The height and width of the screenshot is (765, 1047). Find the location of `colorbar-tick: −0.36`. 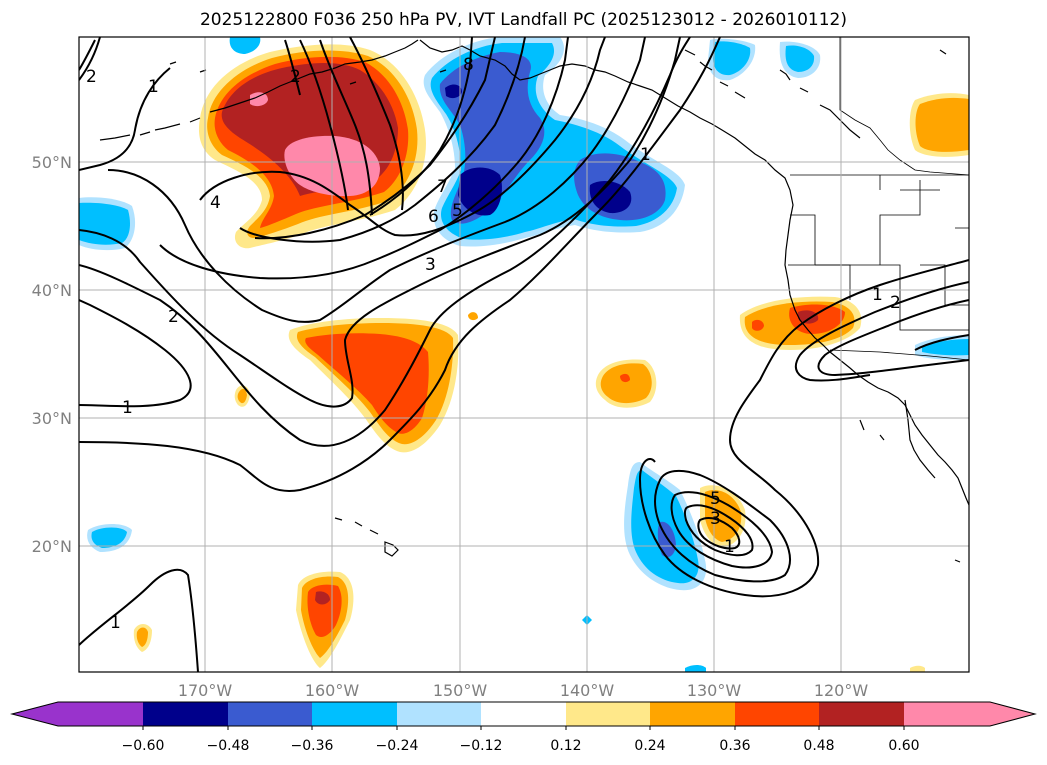

colorbar-tick: −0.36 is located at coordinates (312, 746).